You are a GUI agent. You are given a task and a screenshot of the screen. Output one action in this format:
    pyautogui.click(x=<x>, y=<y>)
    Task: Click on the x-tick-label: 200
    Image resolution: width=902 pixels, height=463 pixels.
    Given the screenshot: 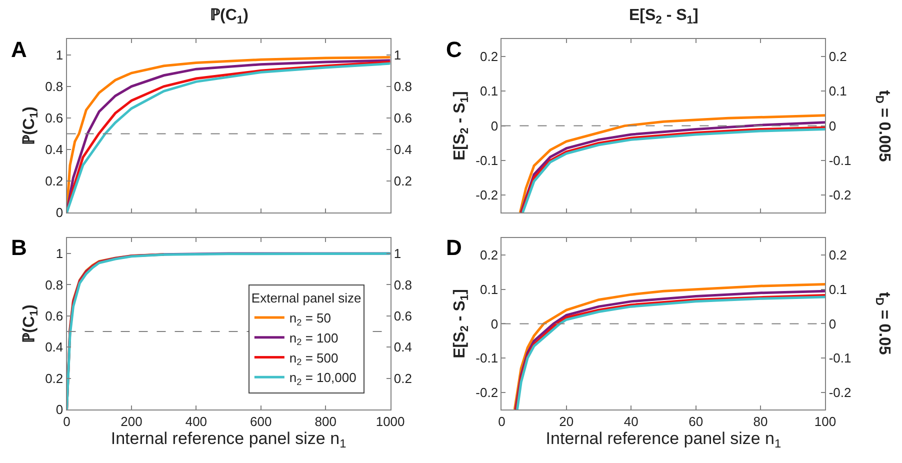 What is the action you would take?
    pyautogui.click(x=131, y=422)
    